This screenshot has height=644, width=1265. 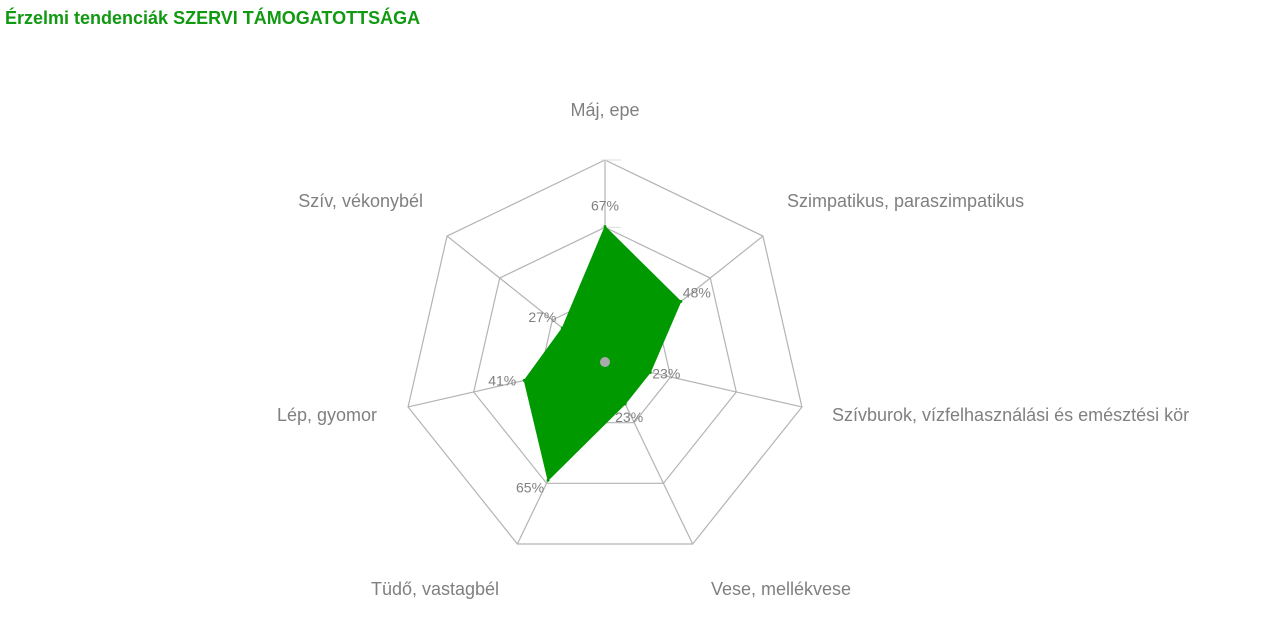 I want to click on category-label: Lép, gyomor, so click(x=327, y=415).